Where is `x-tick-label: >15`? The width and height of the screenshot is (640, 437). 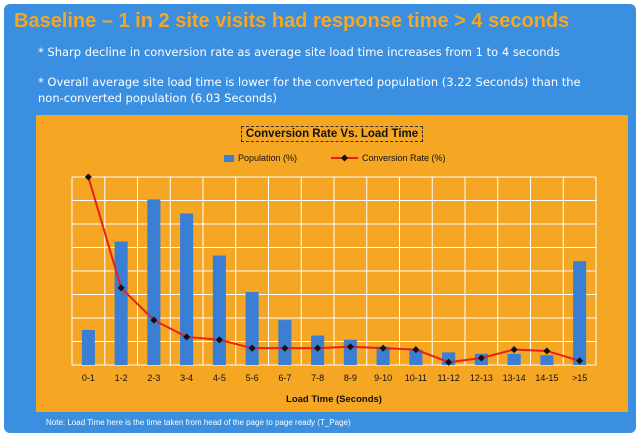
x-tick-label: >15 is located at coordinates (579, 378).